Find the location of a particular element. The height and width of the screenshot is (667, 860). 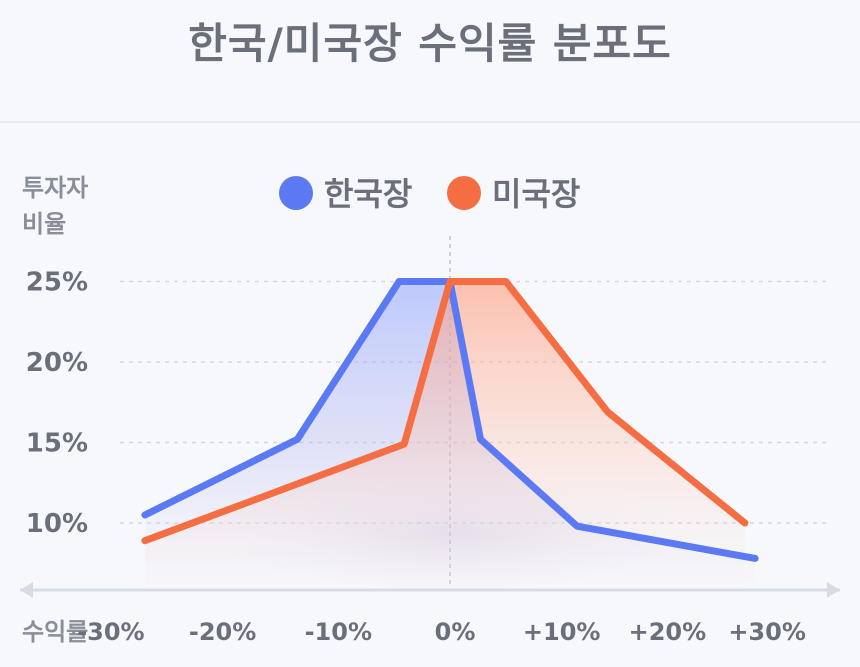

y-tick-label: 15% is located at coordinates (57, 444).